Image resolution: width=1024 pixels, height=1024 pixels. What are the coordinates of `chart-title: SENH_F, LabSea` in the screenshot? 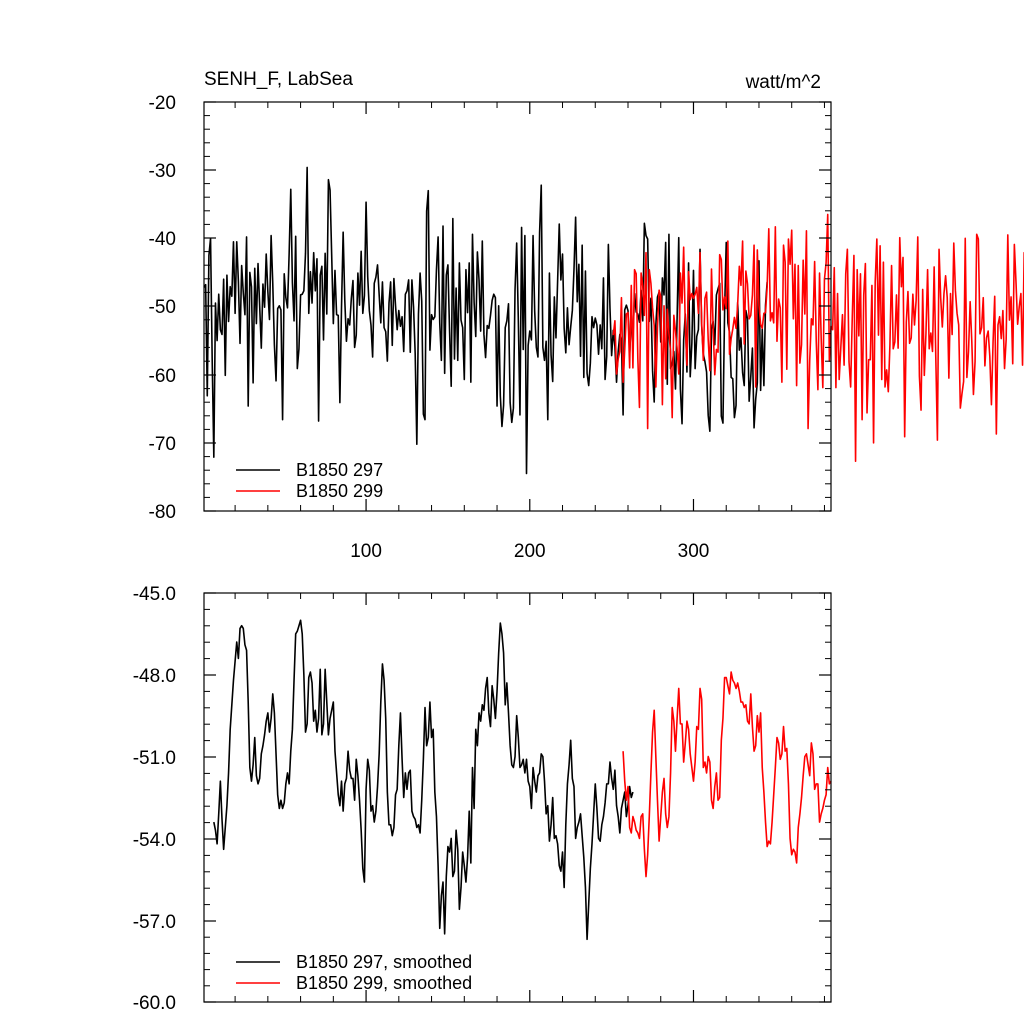 It's located at (278, 79).